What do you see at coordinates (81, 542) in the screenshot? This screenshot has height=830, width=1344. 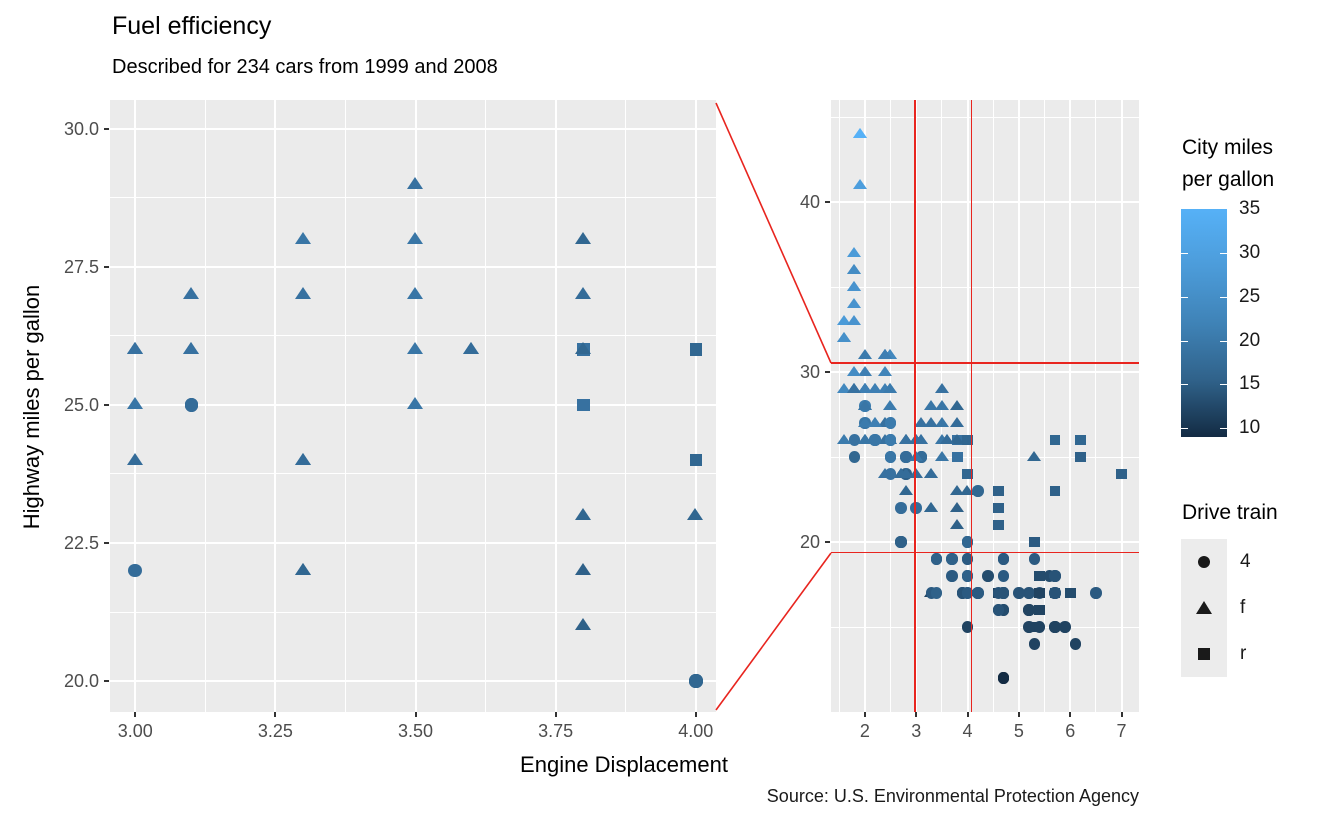 I see `y-tick-label: 22.5` at bounding box center [81, 542].